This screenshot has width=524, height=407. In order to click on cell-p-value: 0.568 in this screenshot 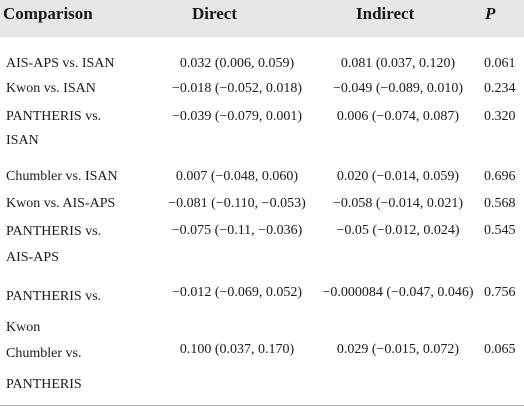, I will do `click(500, 203)`.